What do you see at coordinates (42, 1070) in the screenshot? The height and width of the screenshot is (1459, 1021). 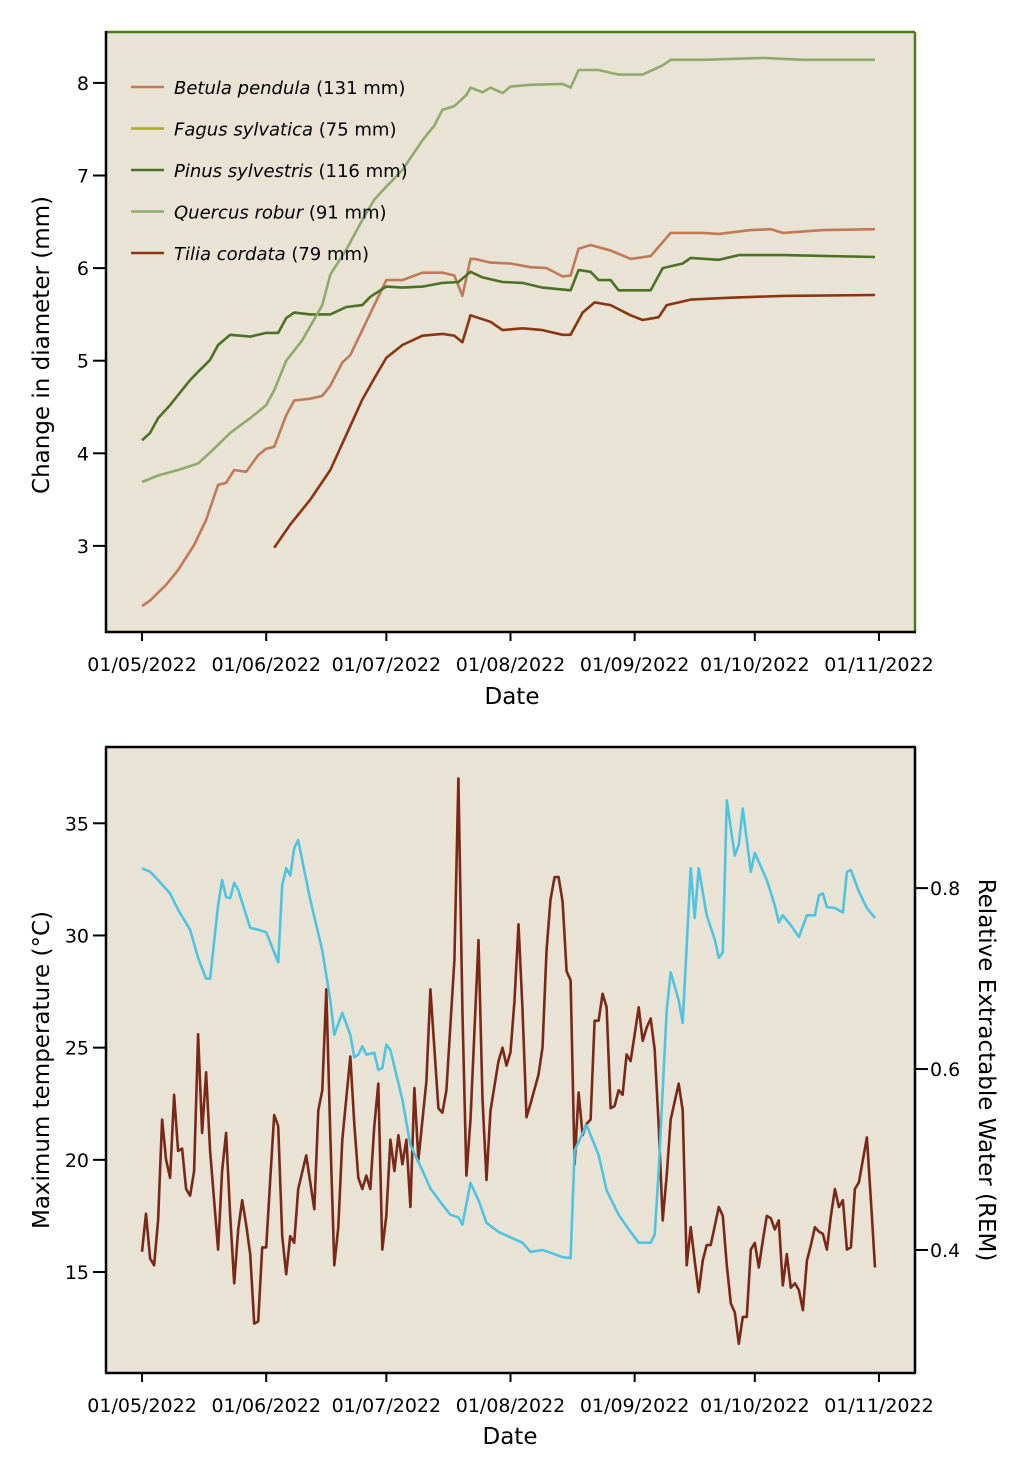 I see `y-axis-label-left: Maximum temperature (°C)` at bounding box center [42, 1070].